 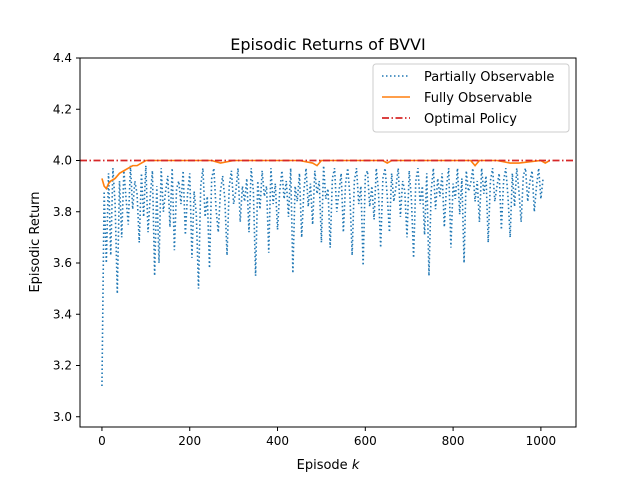 What do you see at coordinates (453, 441) in the screenshot?
I see `x-tick-label: 800` at bounding box center [453, 441].